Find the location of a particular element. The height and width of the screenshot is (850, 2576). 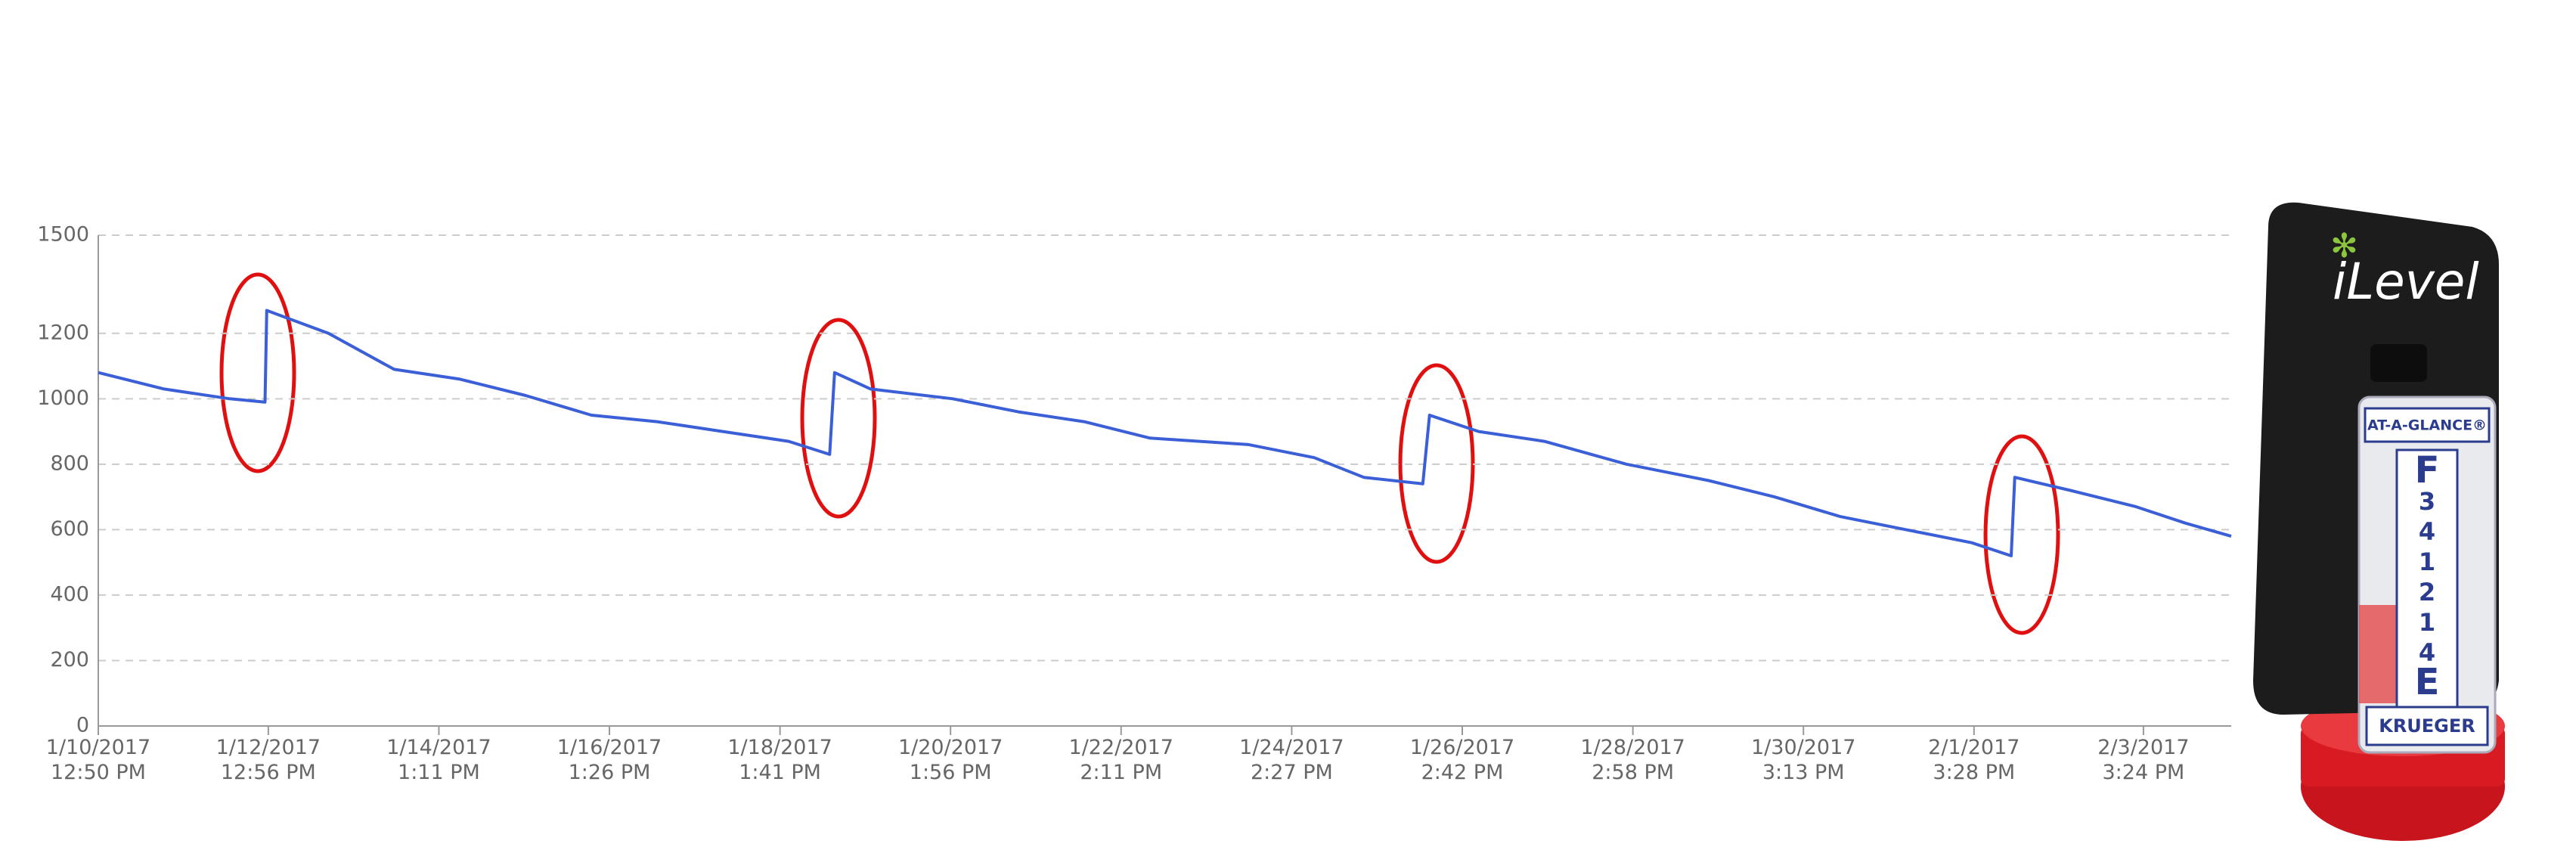

y-tick-label: 0 is located at coordinates (82, 725).